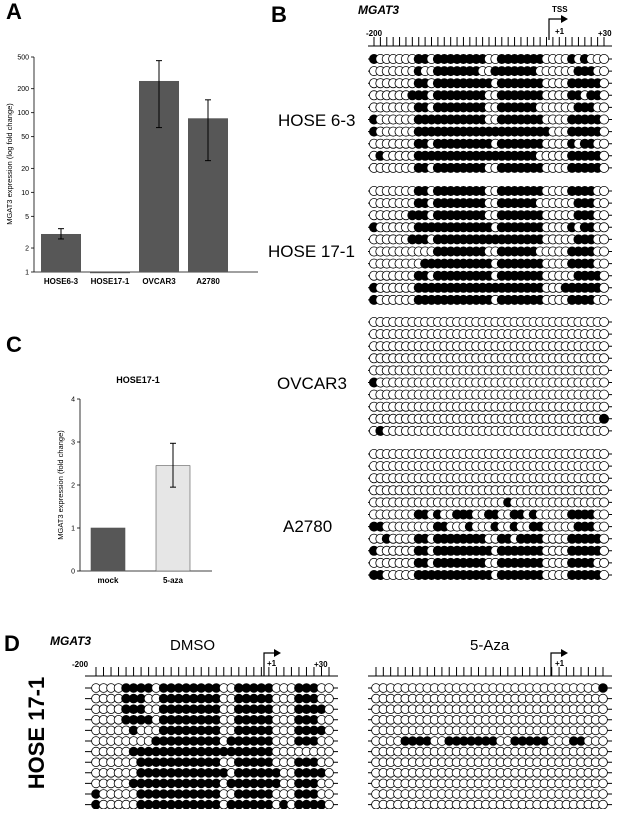 This screenshot has height=814, width=620. What do you see at coordinates (27, 273) in the screenshot?
I see `chart-a-ytick-label: 1` at bounding box center [27, 273].